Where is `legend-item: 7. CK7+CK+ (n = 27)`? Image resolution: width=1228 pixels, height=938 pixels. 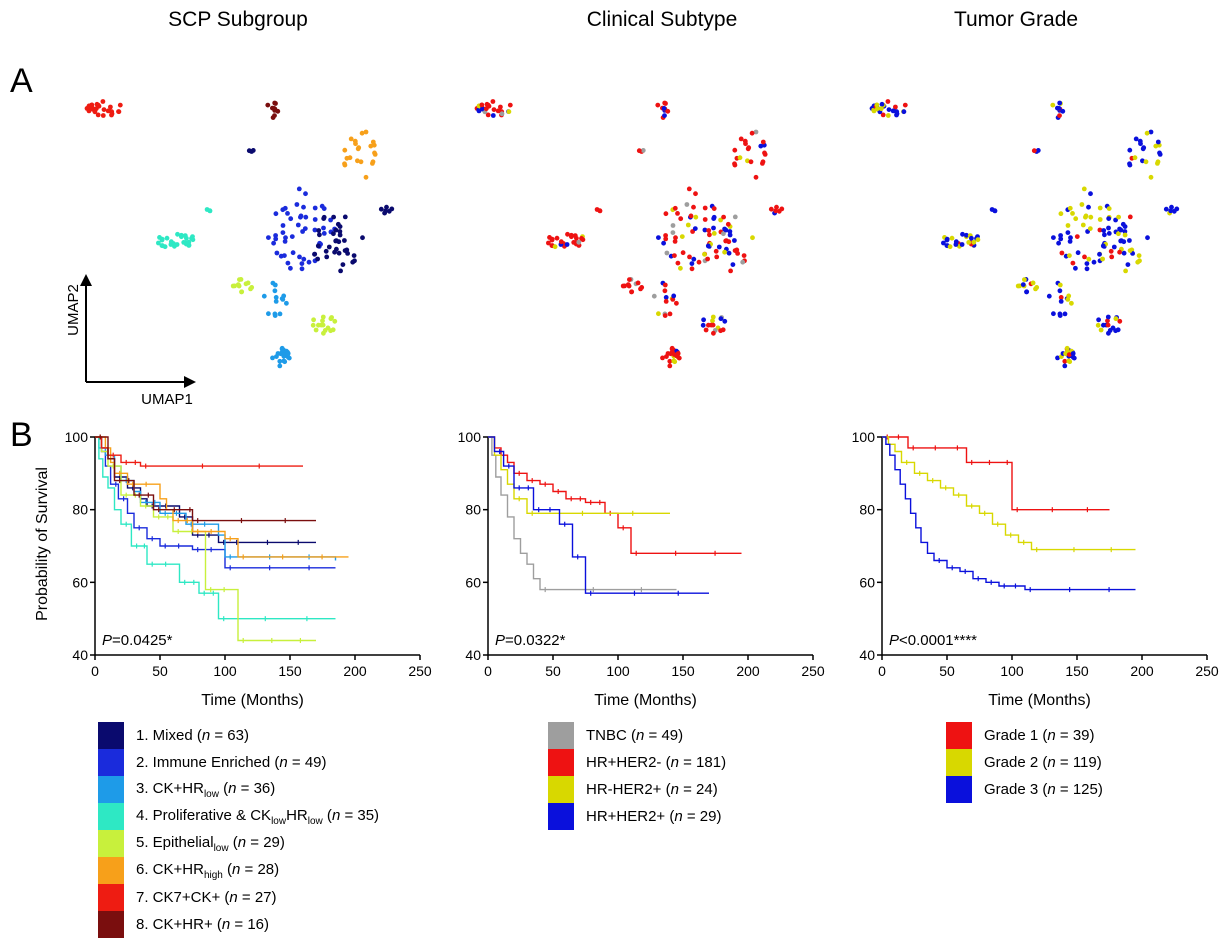 legend-item: 7. CK7+CK+ (n = 27) is located at coordinates (238, 897).